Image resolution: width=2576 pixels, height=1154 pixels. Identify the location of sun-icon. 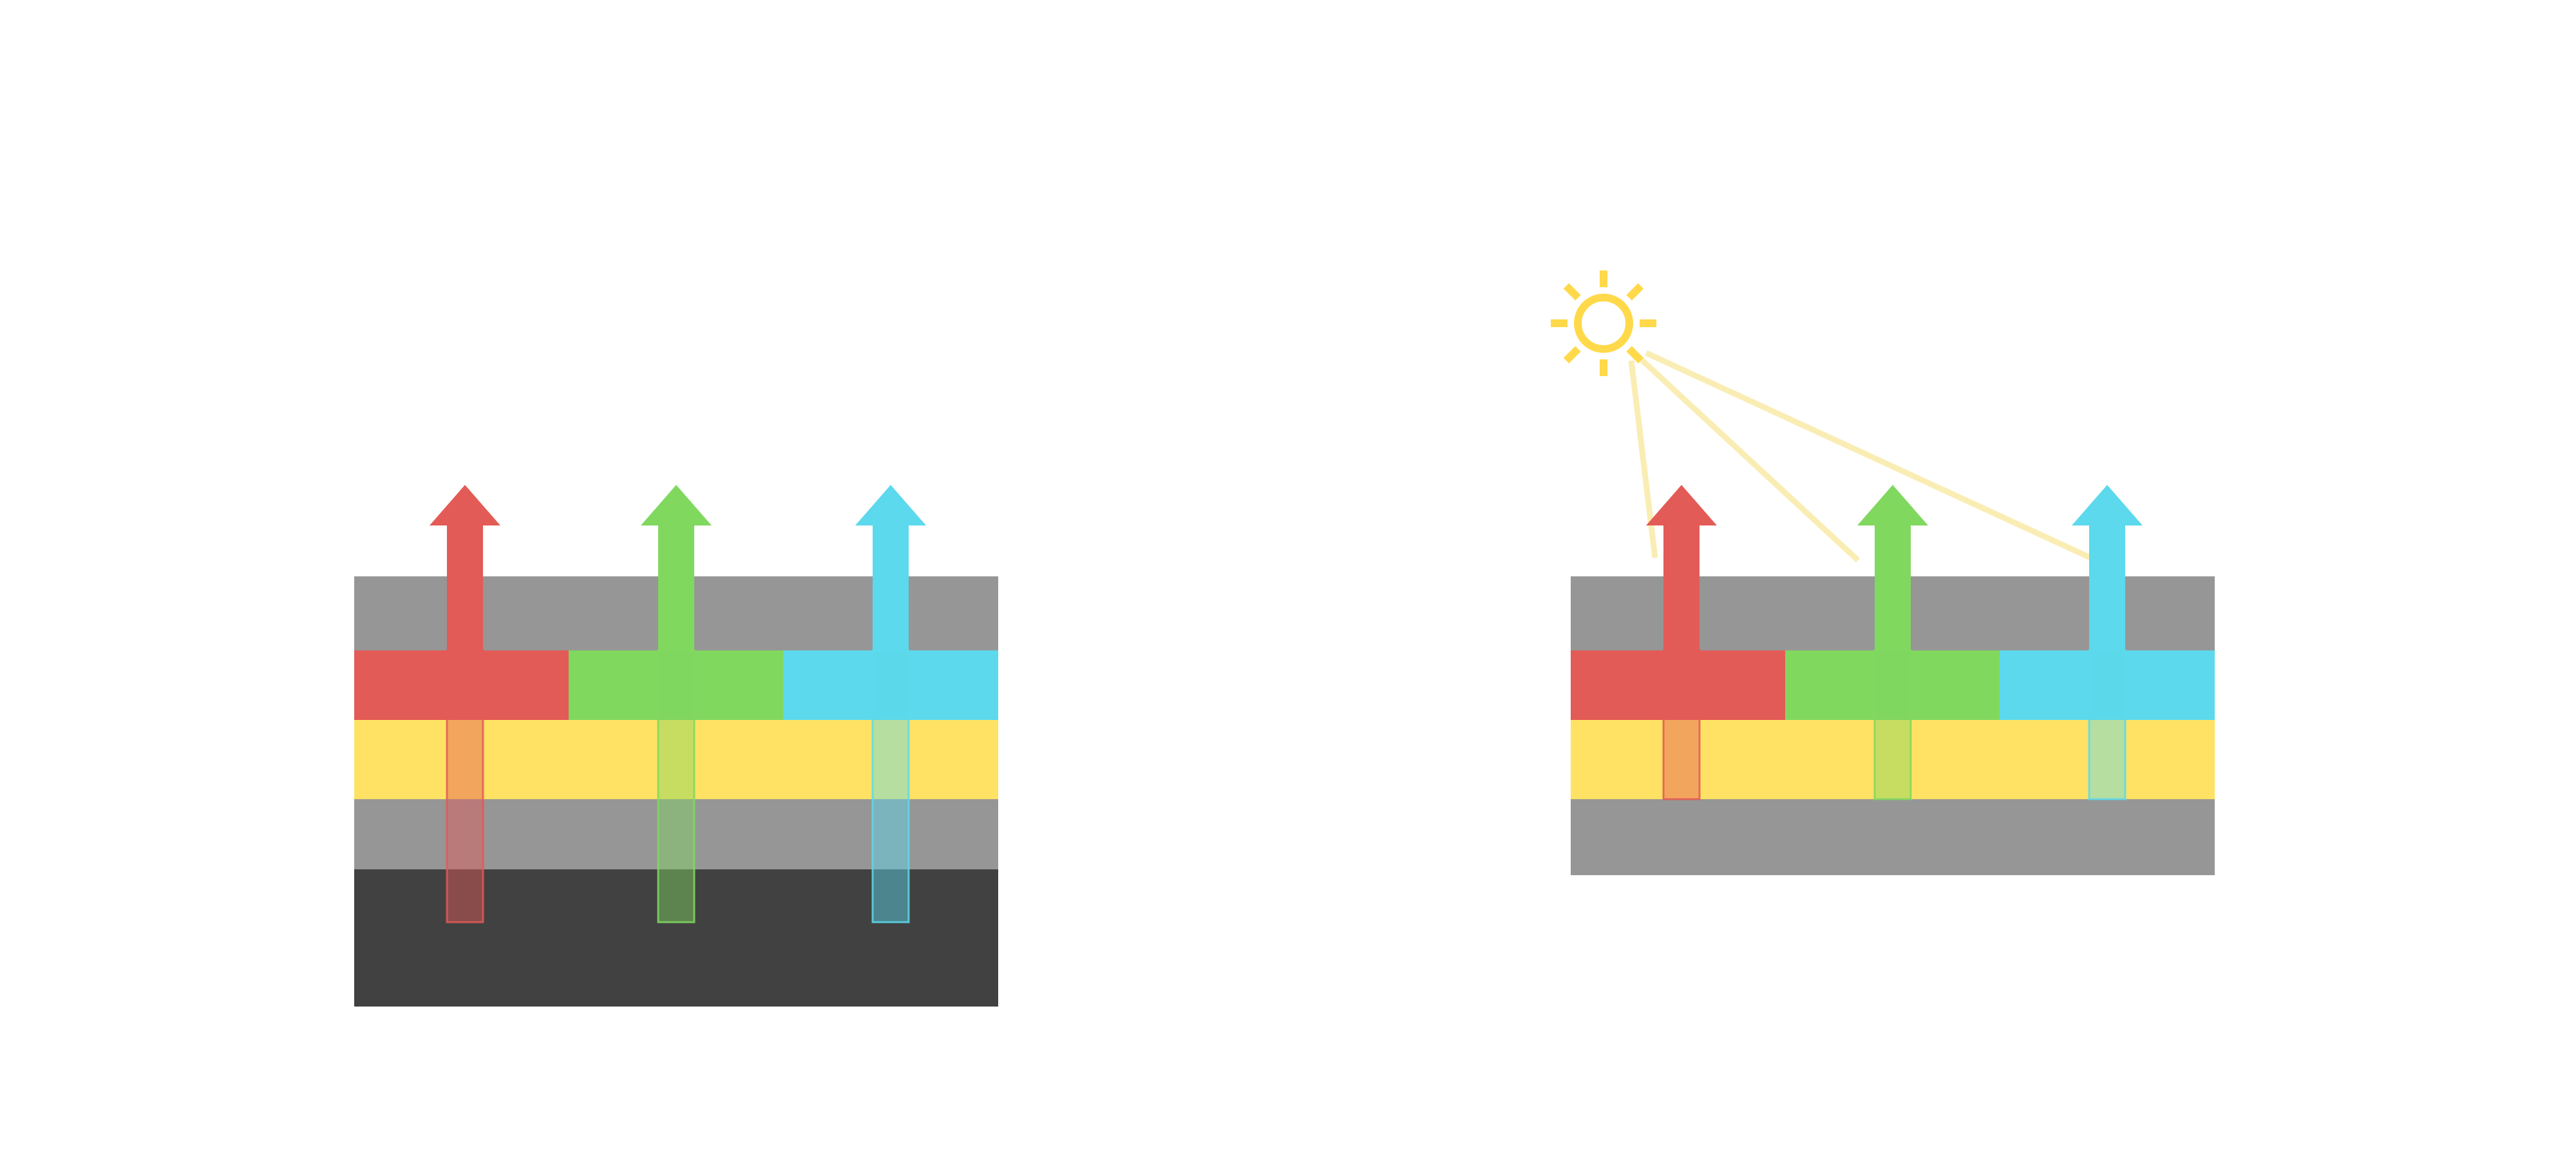
(1603, 323).